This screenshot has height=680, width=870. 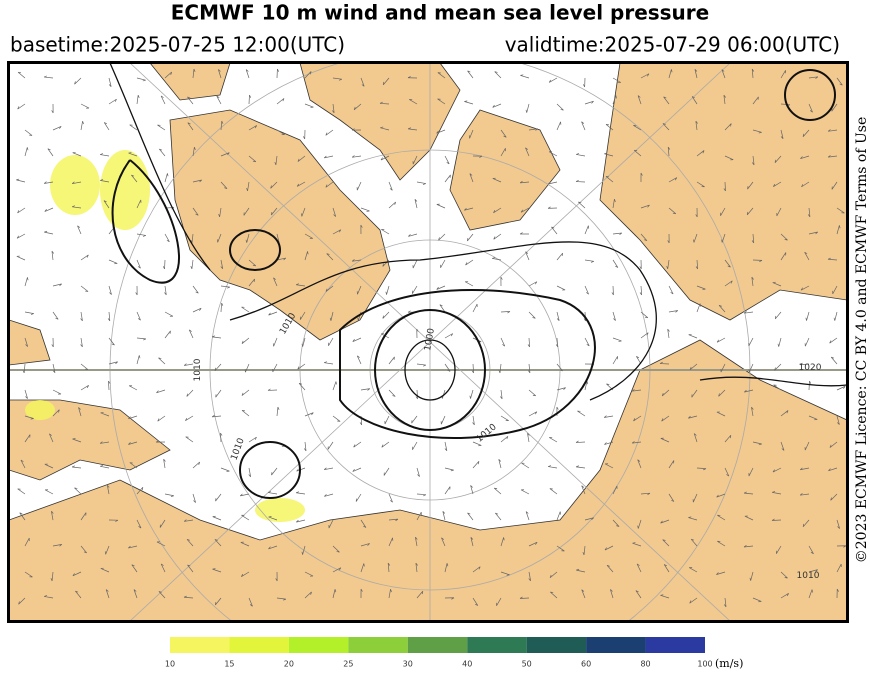 I want to click on contour-label: 1010, so click(x=808, y=576).